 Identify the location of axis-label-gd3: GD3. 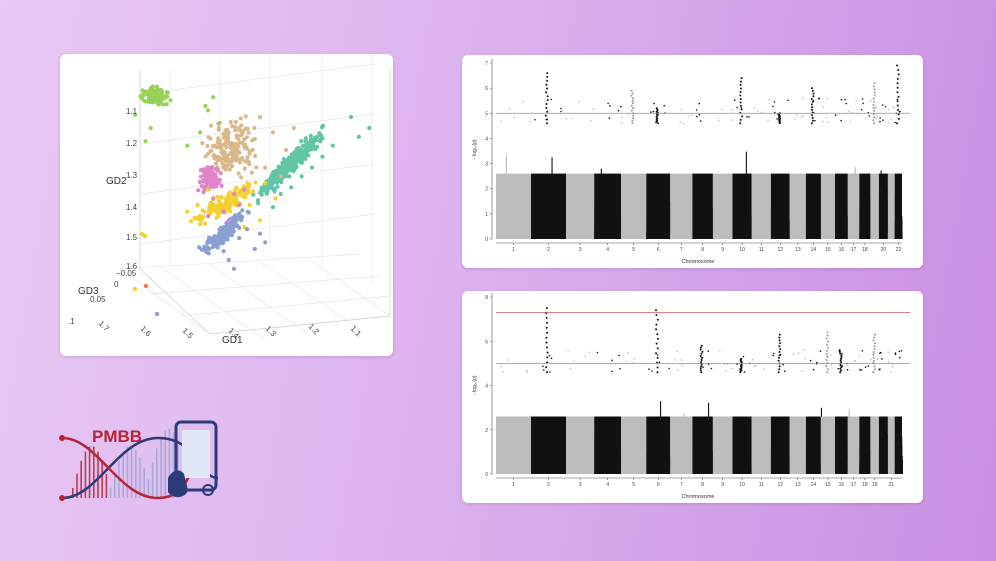
(88, 291).